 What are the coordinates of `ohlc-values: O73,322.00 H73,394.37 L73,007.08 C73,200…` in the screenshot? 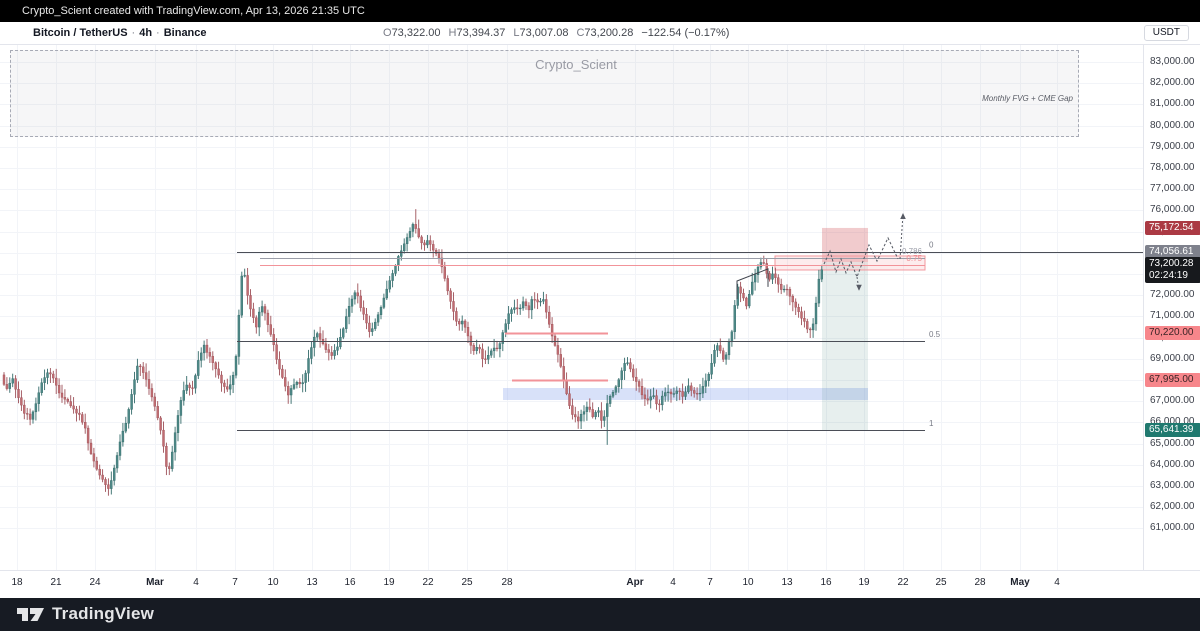 It's located at (556, 33).